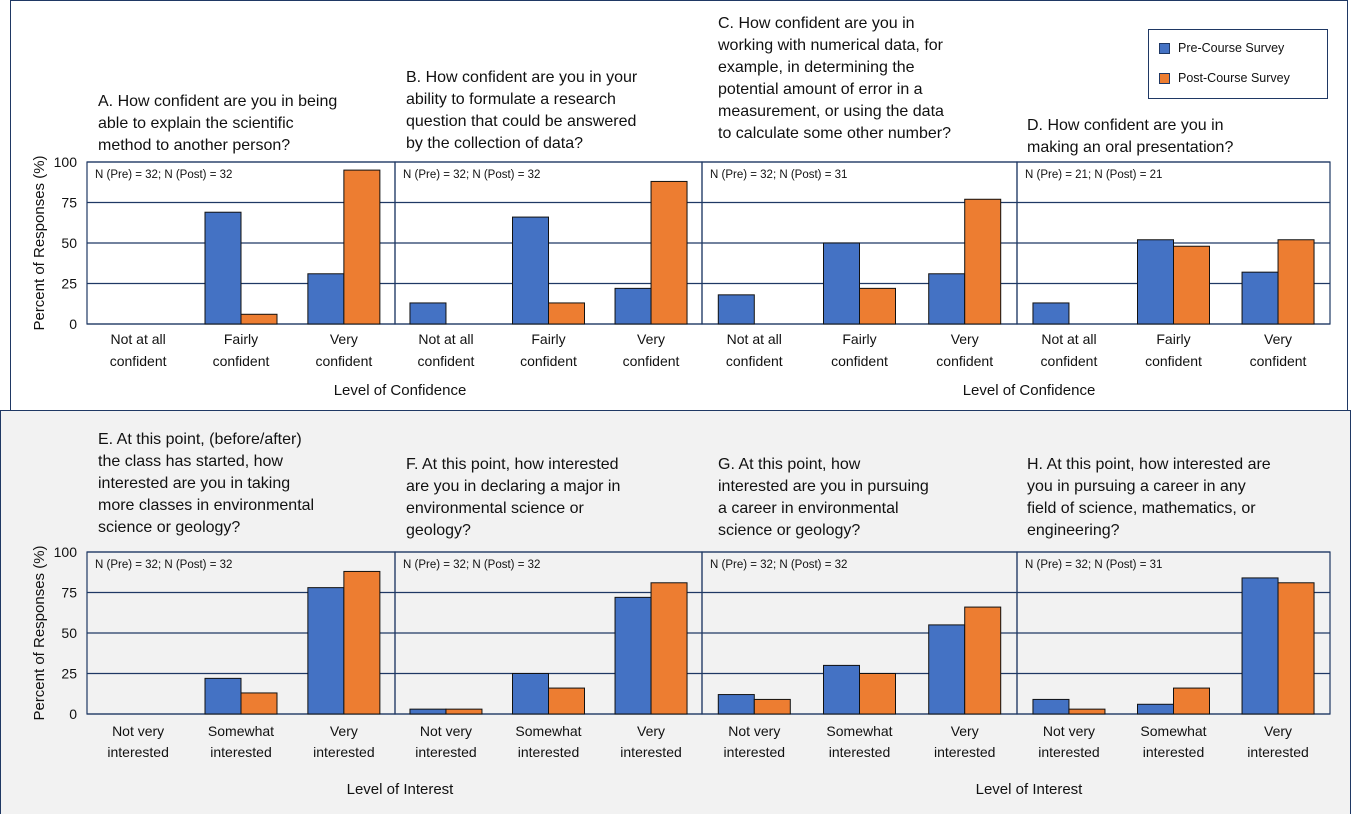 This screenshot has width=1351, height=814. I want to click on category-label-g-1: interested, so click(859, 752).